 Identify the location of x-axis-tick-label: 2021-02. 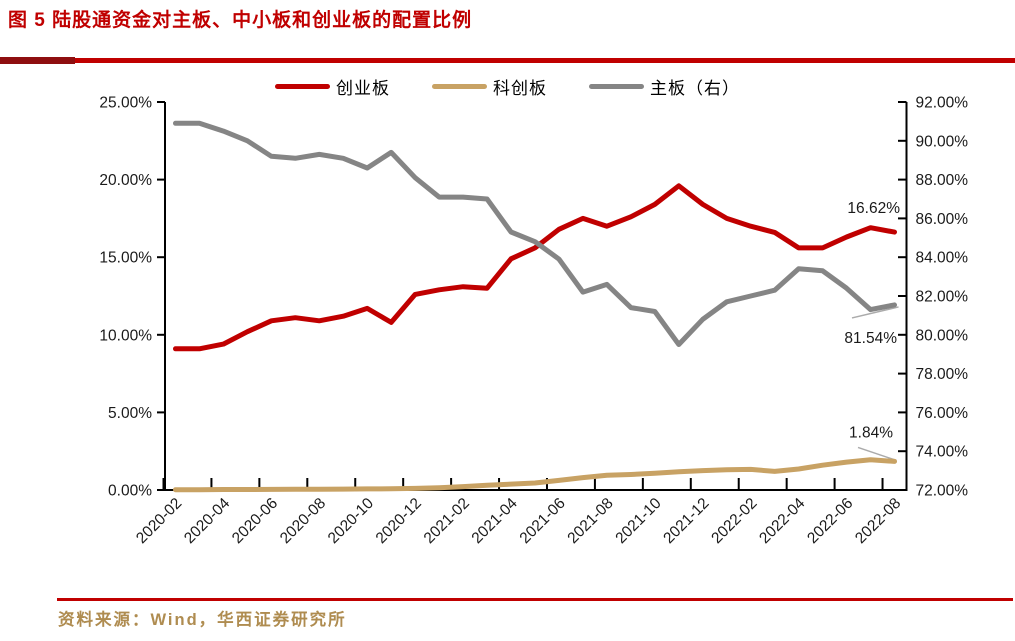
(447, 521).